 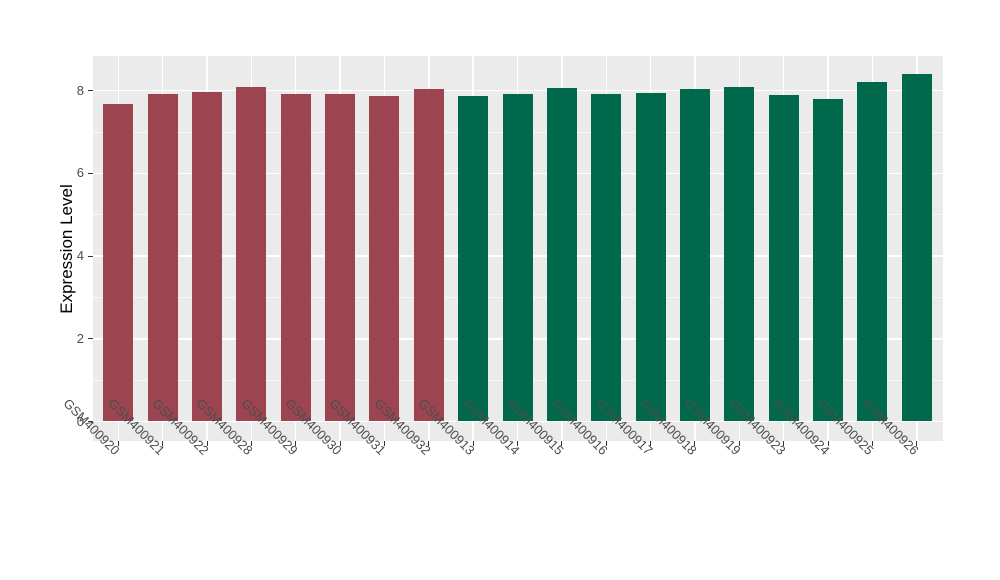 I want to click on x-tick-mark-GSM400921, so click(x=163, y=443).